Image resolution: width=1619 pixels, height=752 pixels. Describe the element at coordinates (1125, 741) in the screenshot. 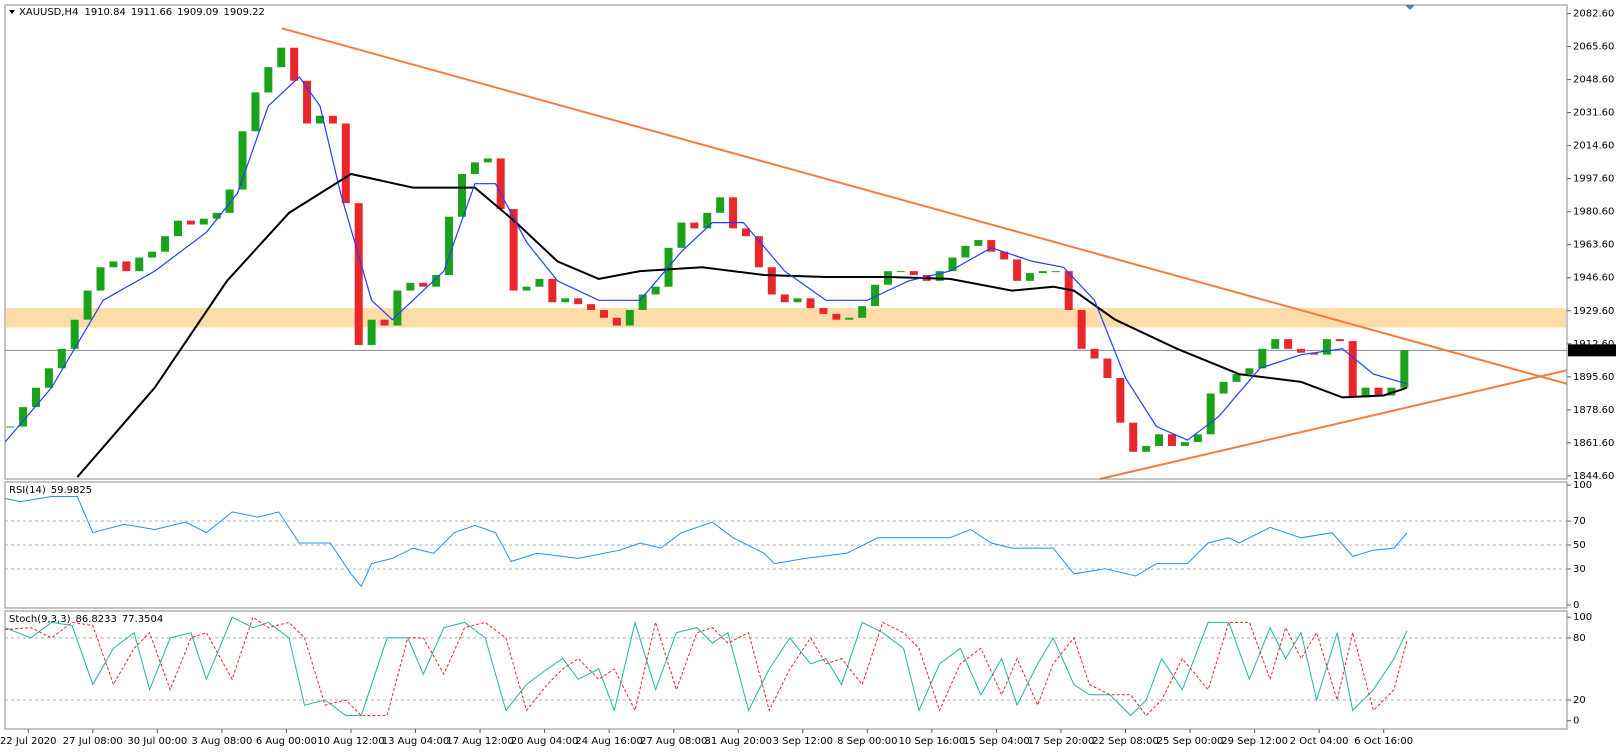

I see `x-tick-label: 22 Sep 08:00` at that location.